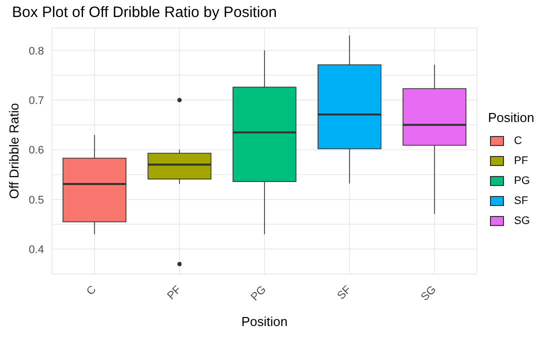  I want to click on y-tick-label: 0.8, so click(36, 51).